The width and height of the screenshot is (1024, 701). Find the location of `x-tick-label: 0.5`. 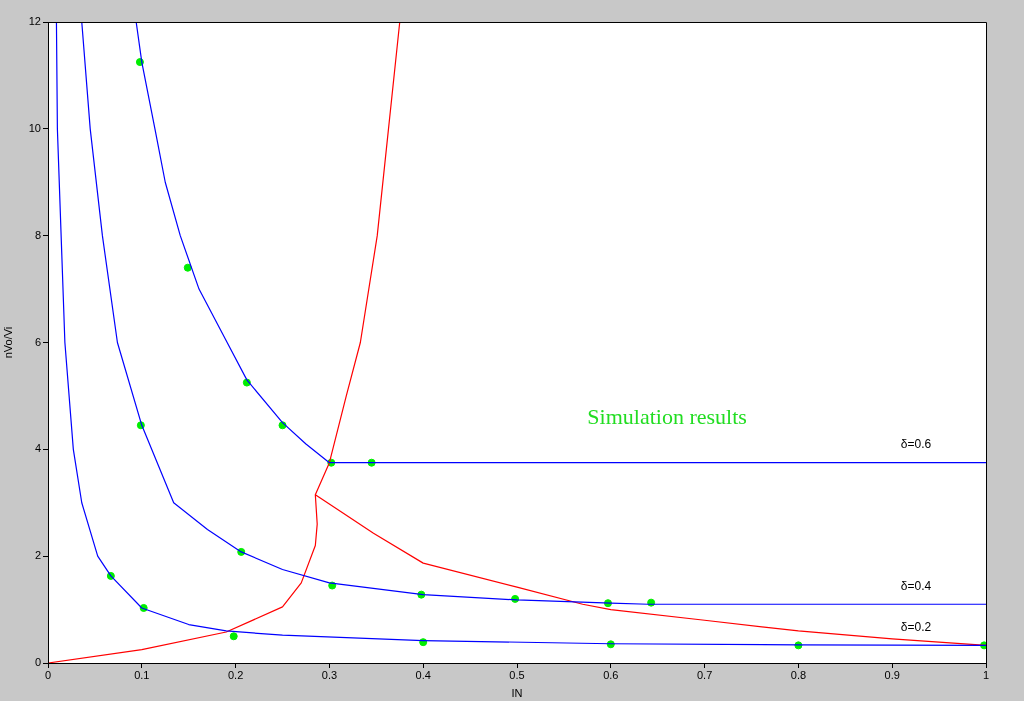

x-tick-label: 0.5 is located at coordinates (517, 674).